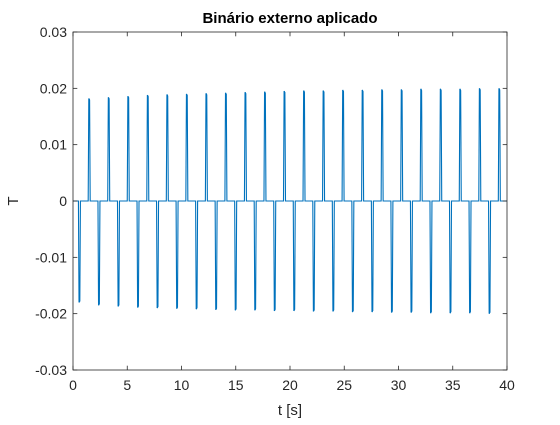 The height and width of the screenshot is (425, 560). I want to click on x-tick-label: 25, so click(344, 385).